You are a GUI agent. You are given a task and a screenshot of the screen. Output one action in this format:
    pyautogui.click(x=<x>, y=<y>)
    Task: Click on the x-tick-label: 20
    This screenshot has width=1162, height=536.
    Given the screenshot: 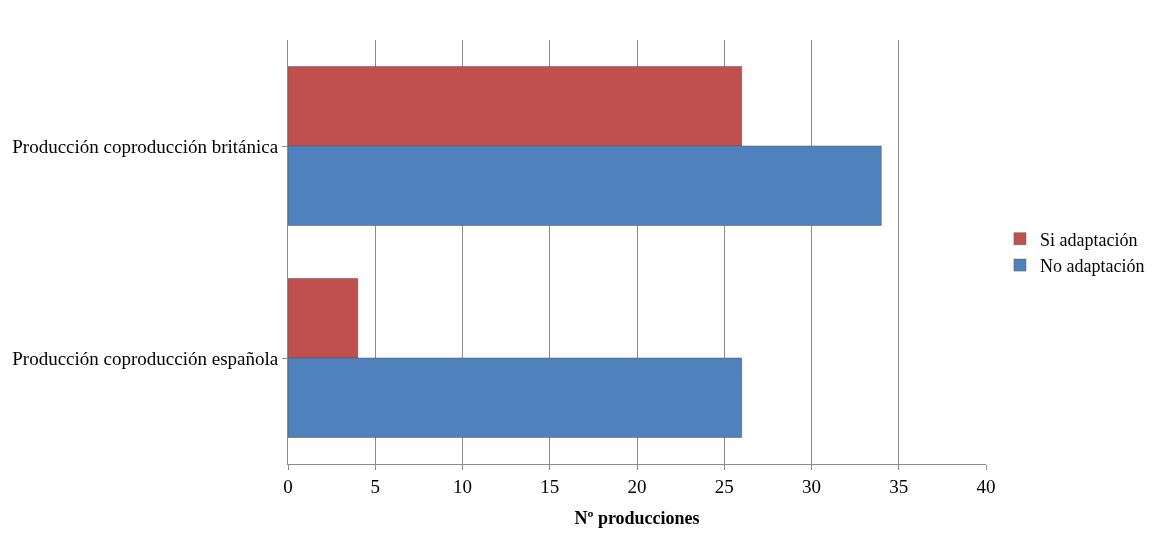 What is the action you would take?
    pyautogui.click(x=637, y=486)
    